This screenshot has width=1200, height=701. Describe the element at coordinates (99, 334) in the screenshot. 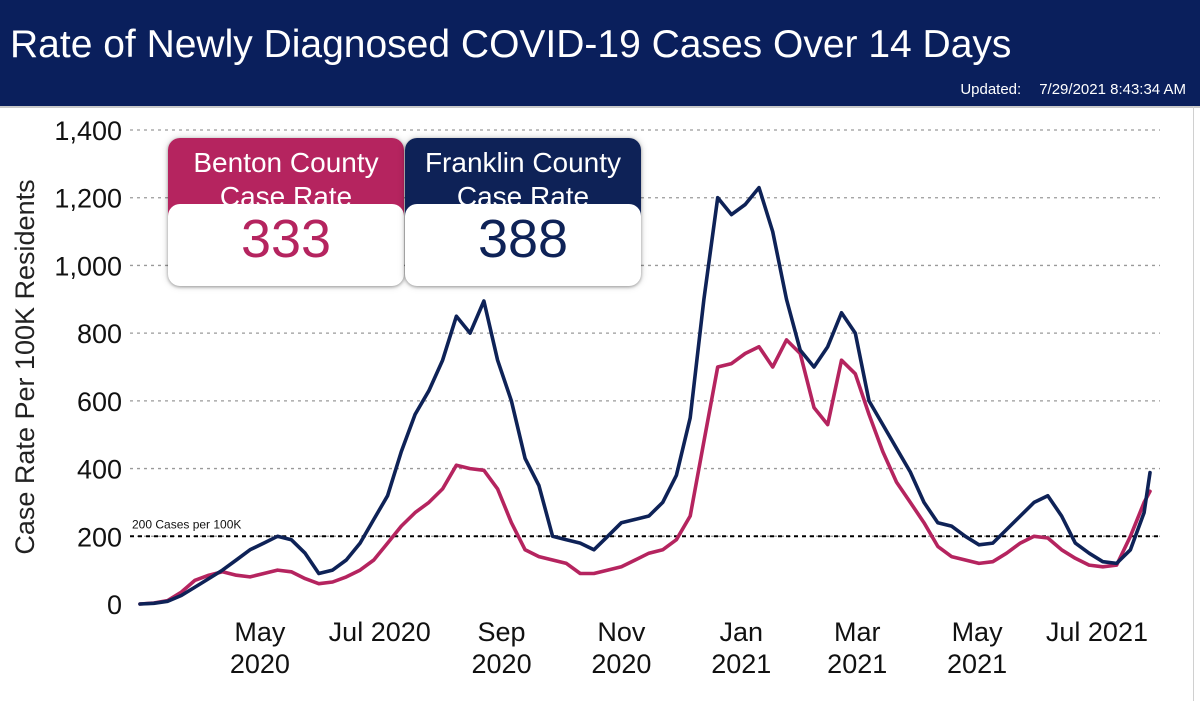

I see `y-tick-label: 800` at that location.